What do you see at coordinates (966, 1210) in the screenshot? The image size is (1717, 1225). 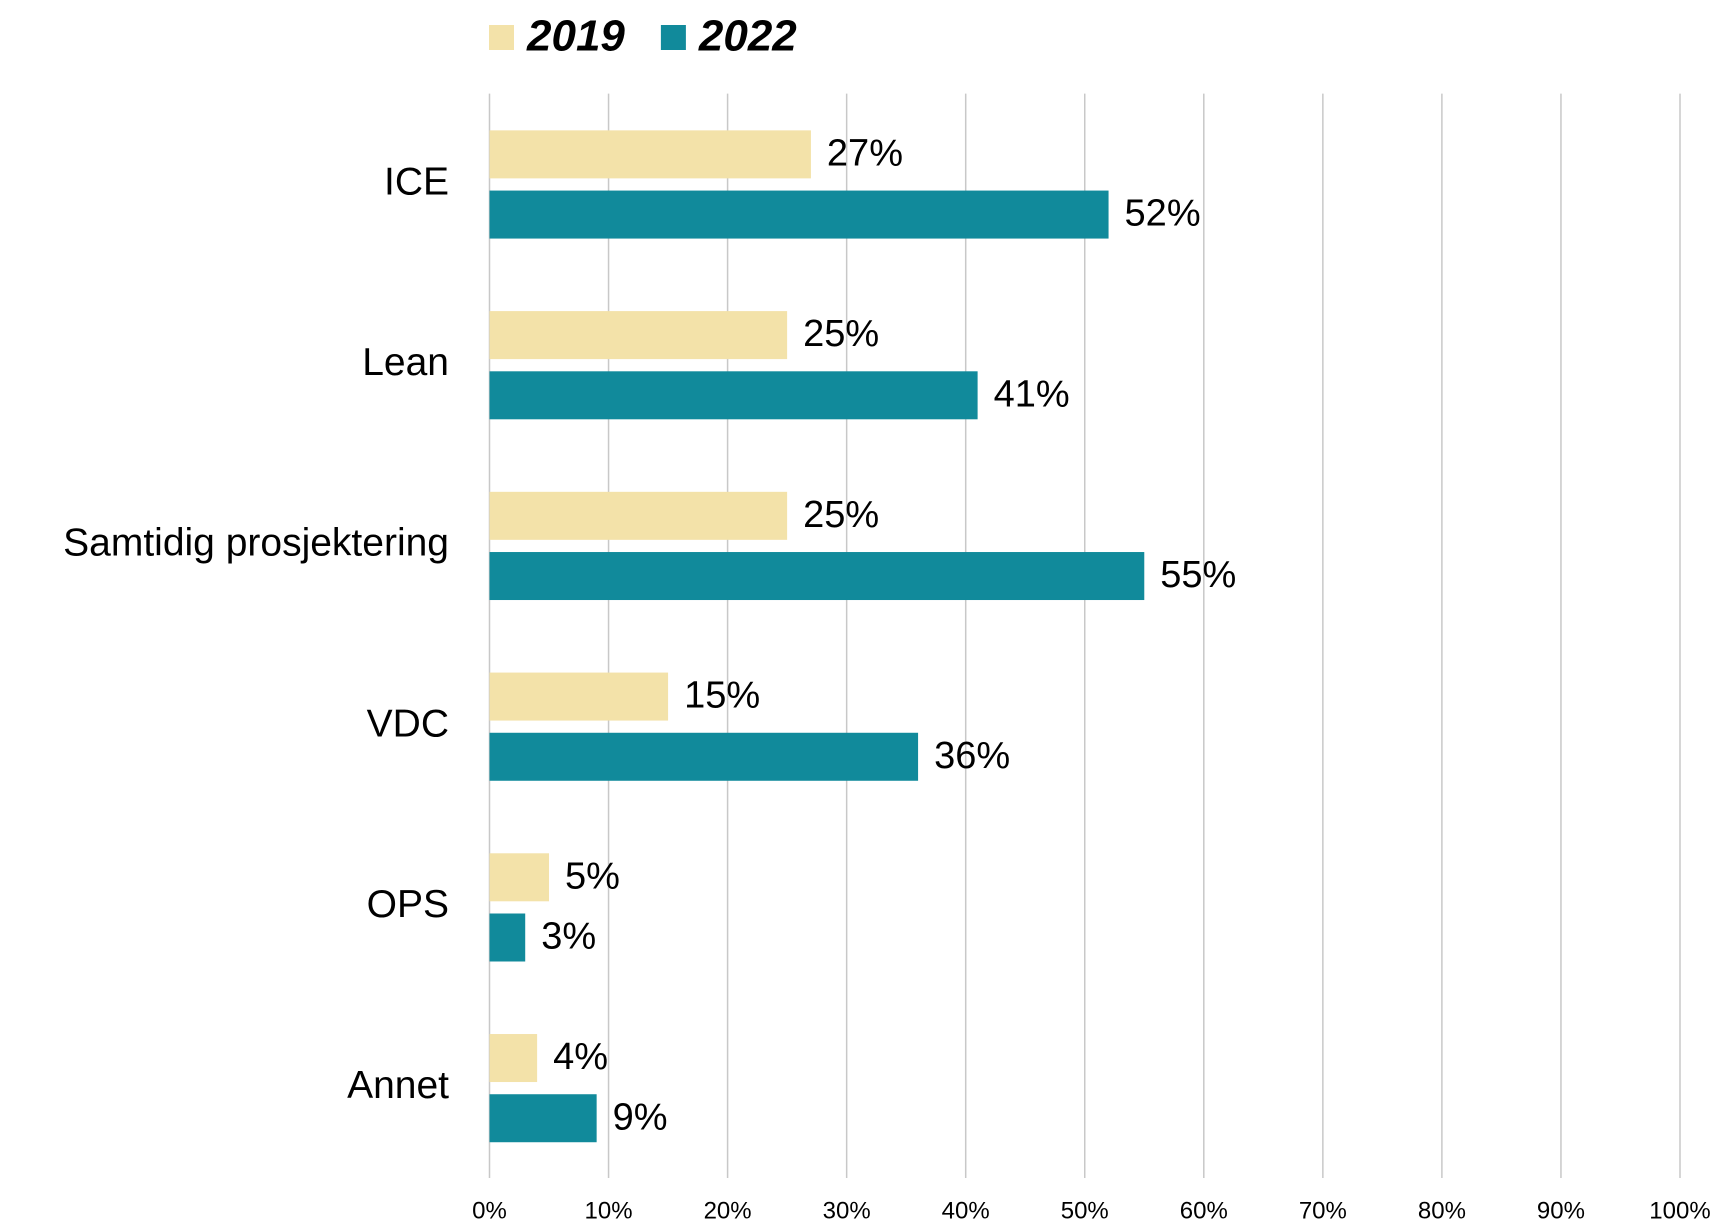 I see `x-tick-label: 40%` at bounding box center [966, 1210].